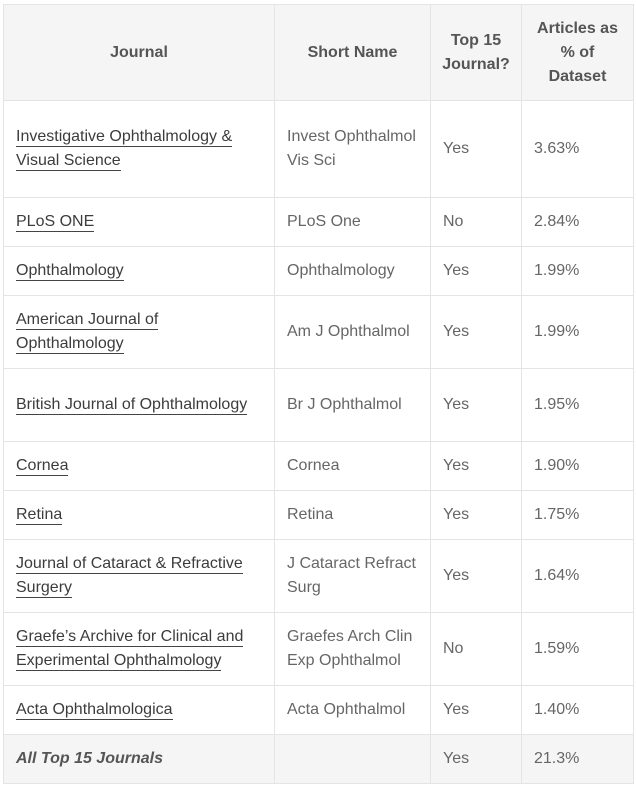 The width and height of the screenshot is (636, 791). I want to click on journal-cell: Journal of Cataract & Refractive Surgery, so click(139, 576).